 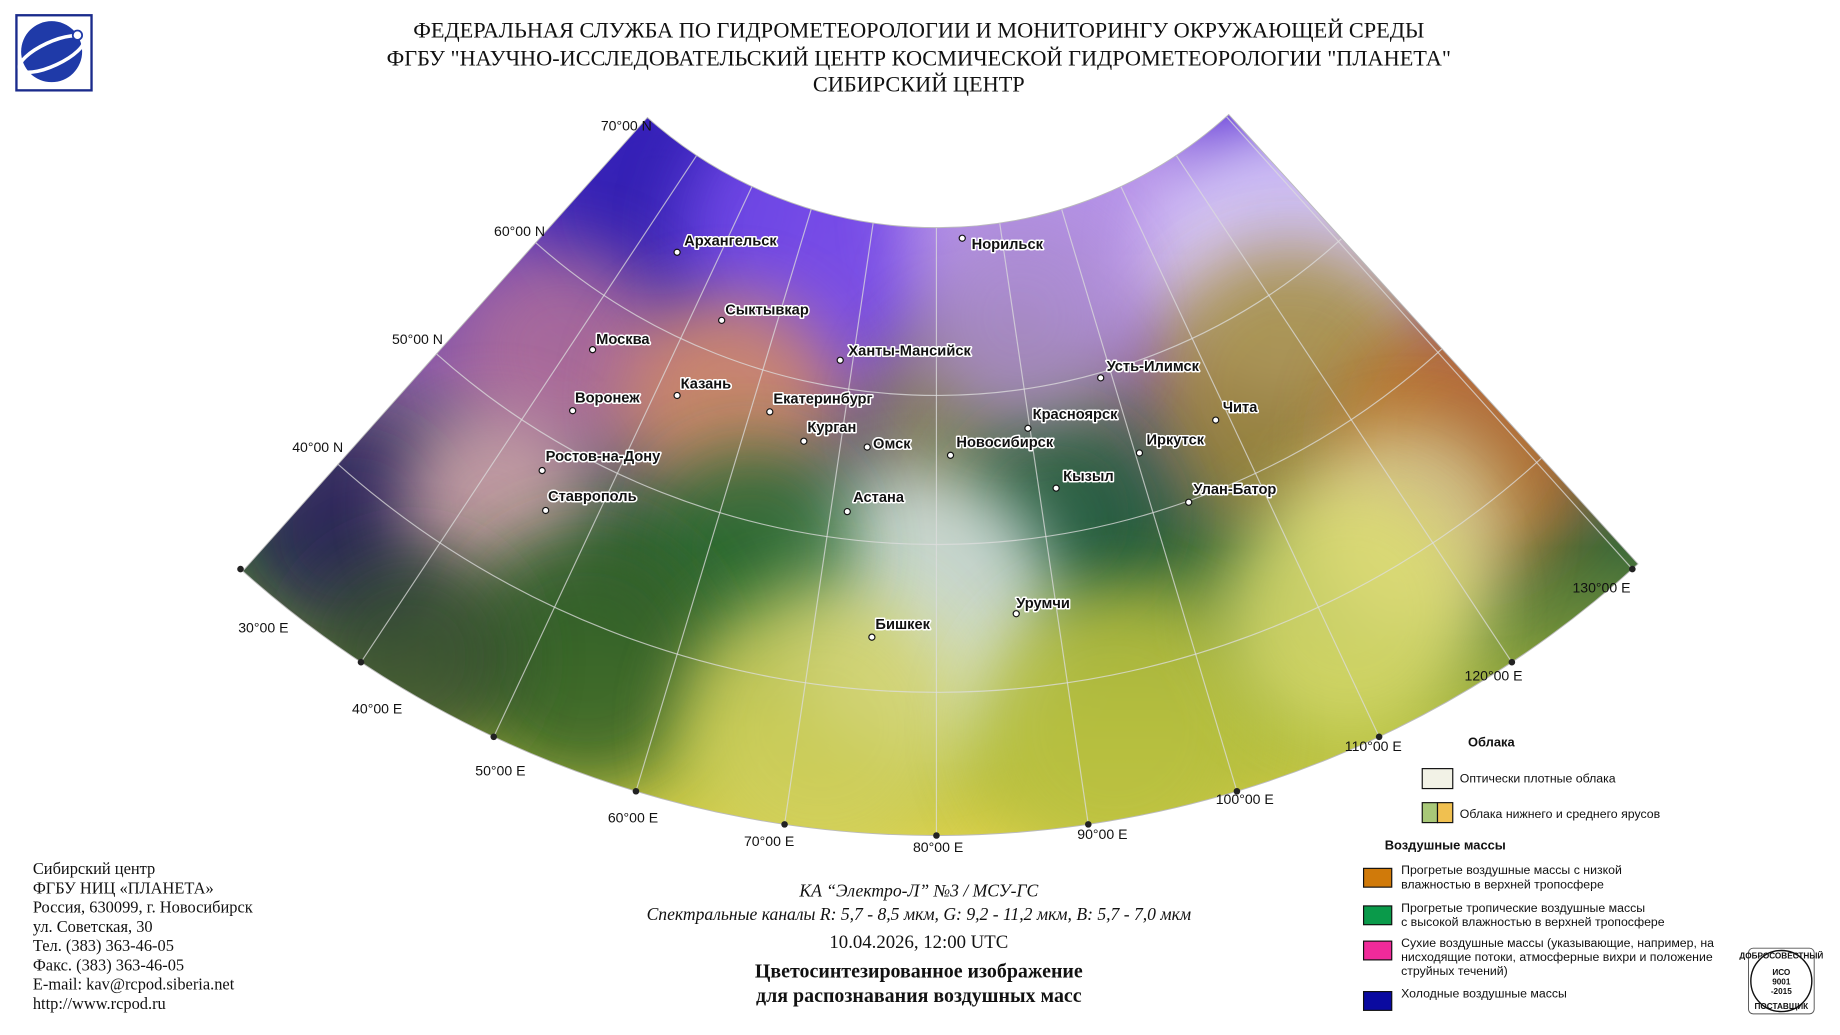 What do you see at coordinates (1523, 908) in the screenshot?
I see `legend-item: Прогретые тропичеcкие воздушные массы` at bounding box center [1523, 908].